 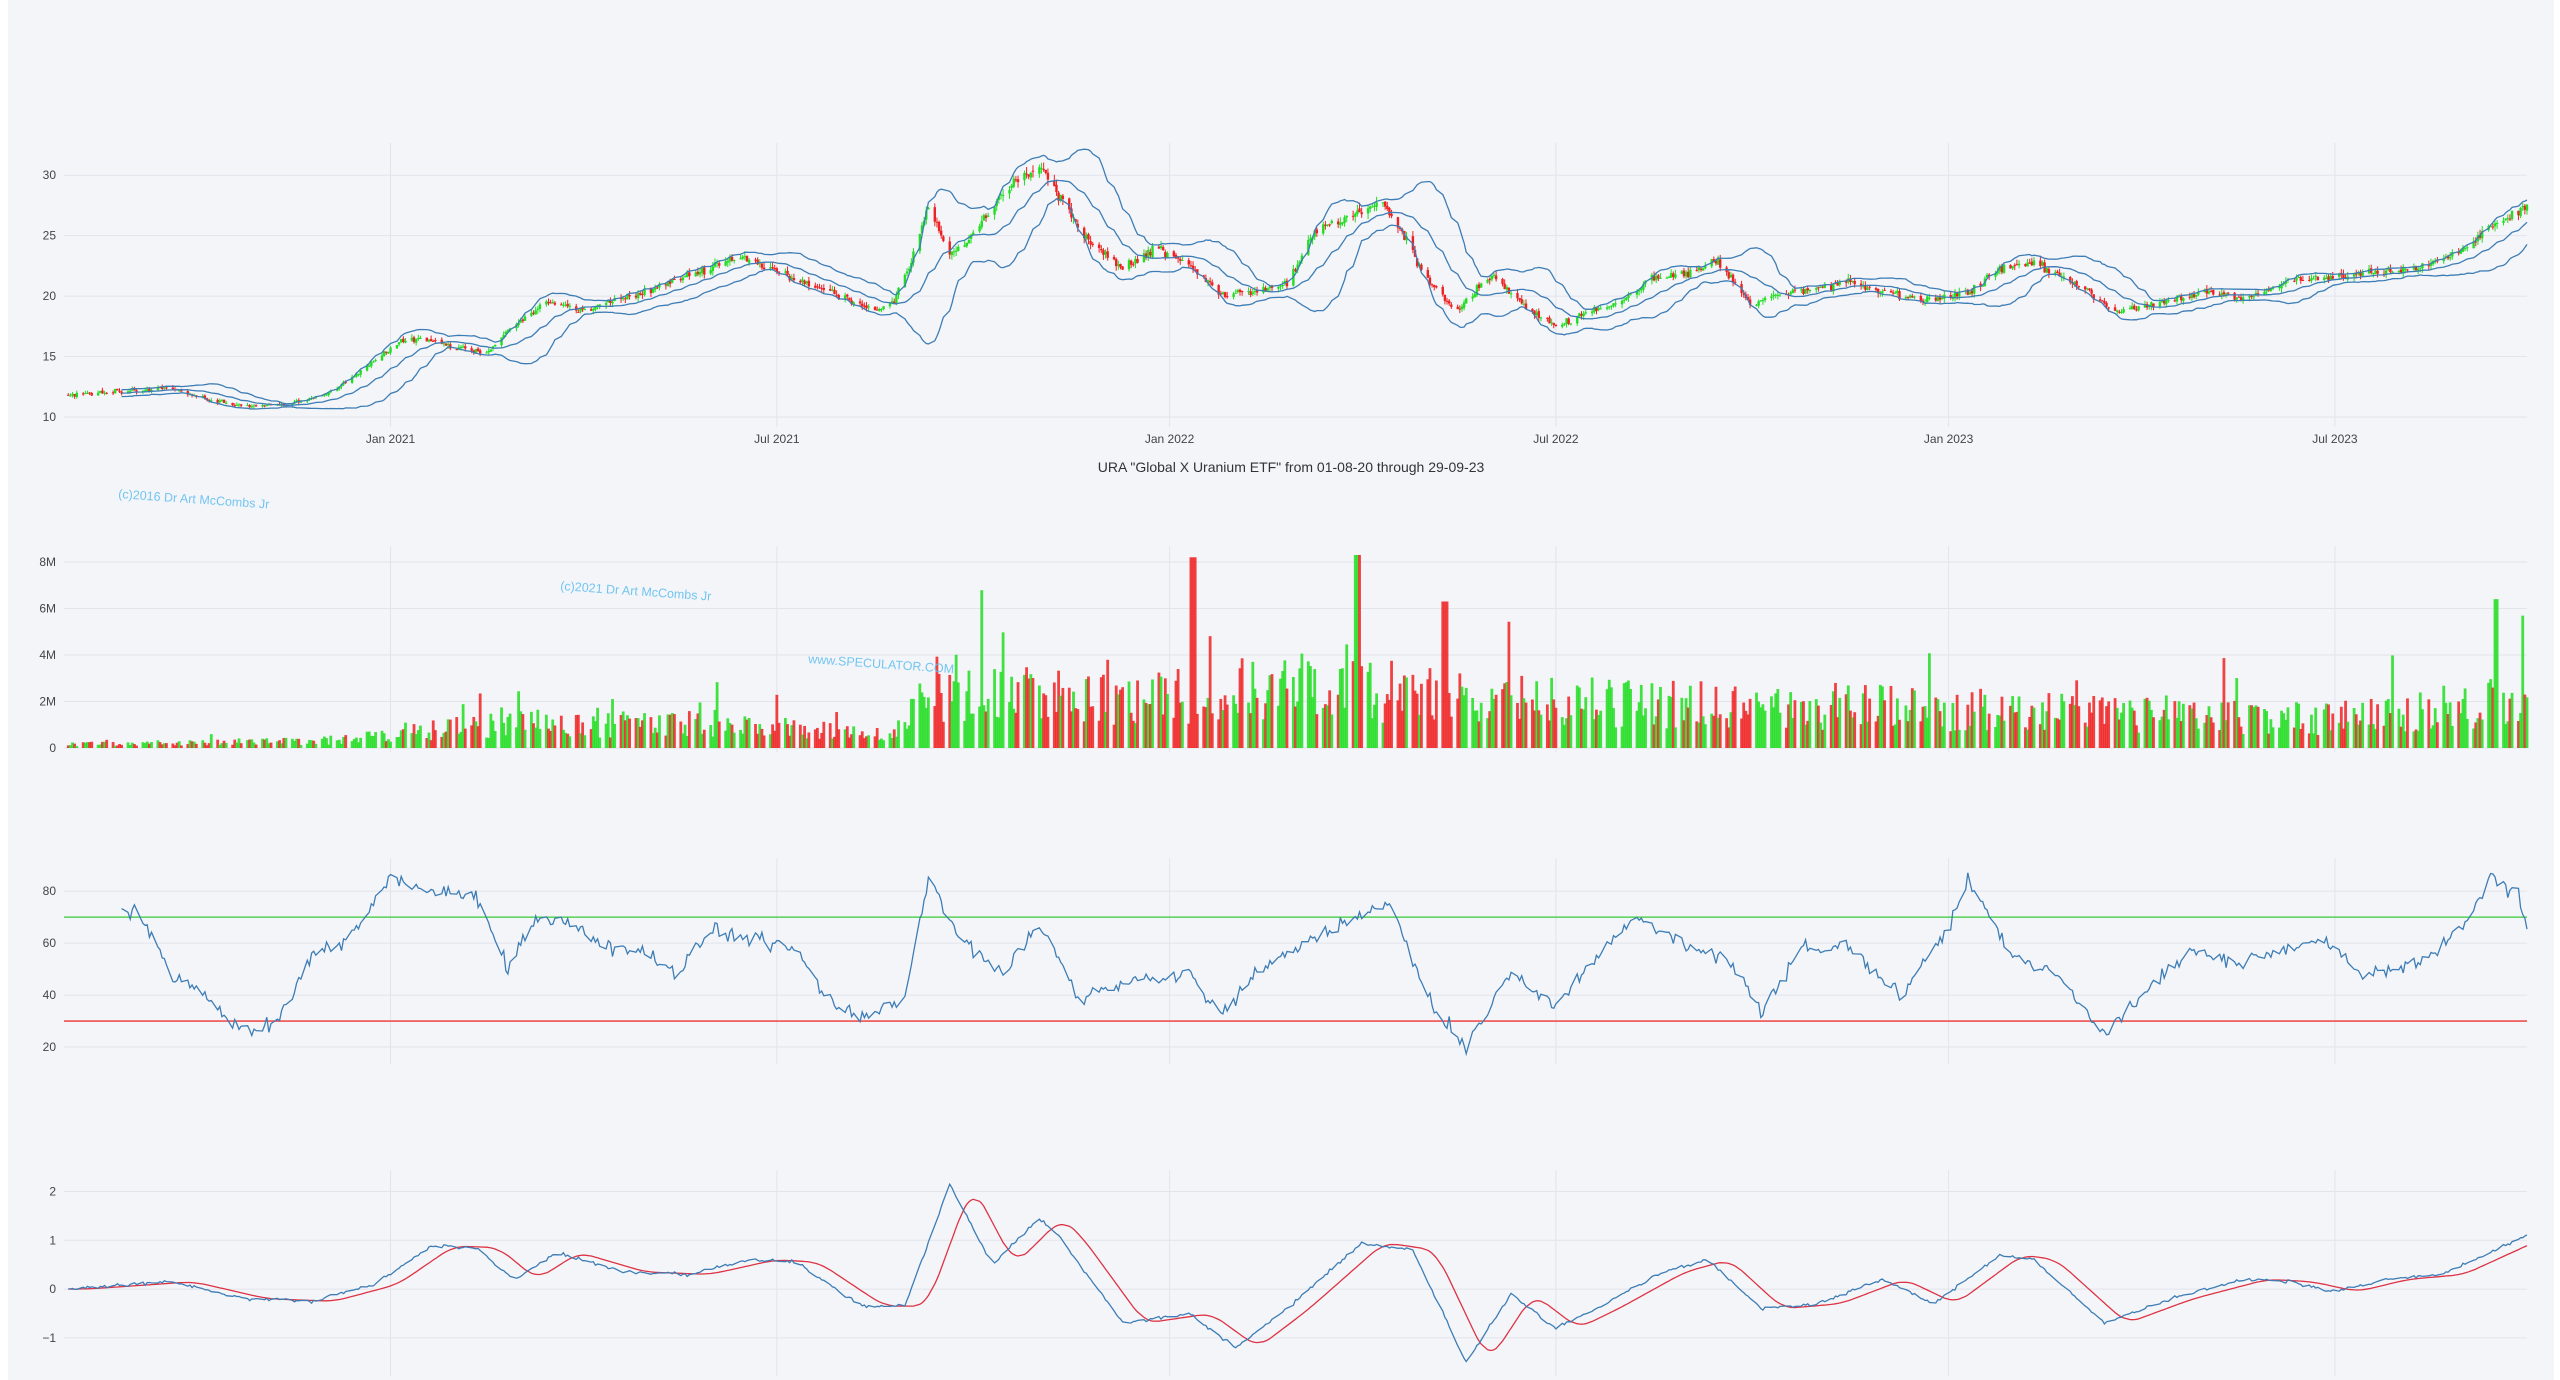 What do you see at coordinates (194, 499) in the screenshot?
I see `watermark-1: (c)2016 Dr Art McCombs Jr` at bounding box center [194, 499].